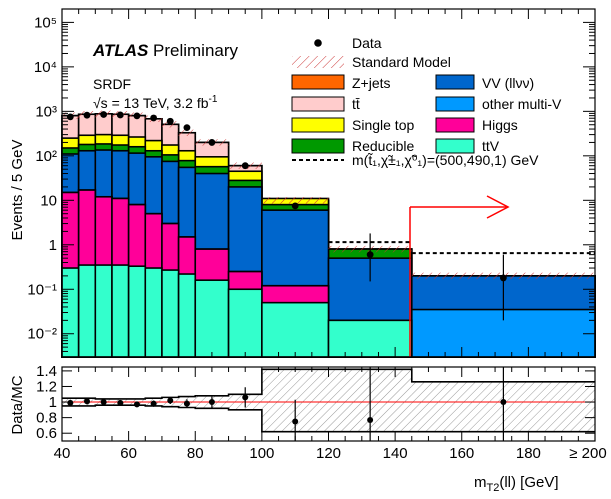 This screenshot has height=499, width=611. I want to click on main-ytick-label-4: 10², so click(46, 156).